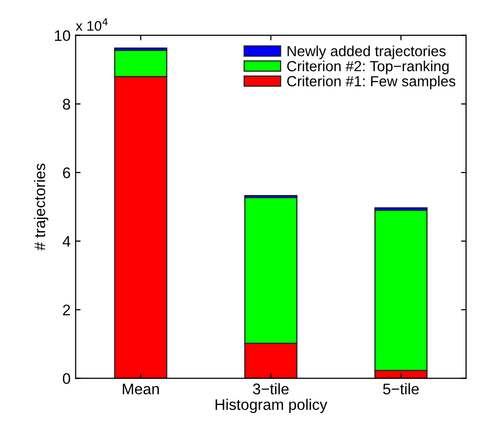  What do you see at coordinates (401, 388) in the screenshot?
I see `x-tick-label: 5−tile` at bounding box center [401, 388].